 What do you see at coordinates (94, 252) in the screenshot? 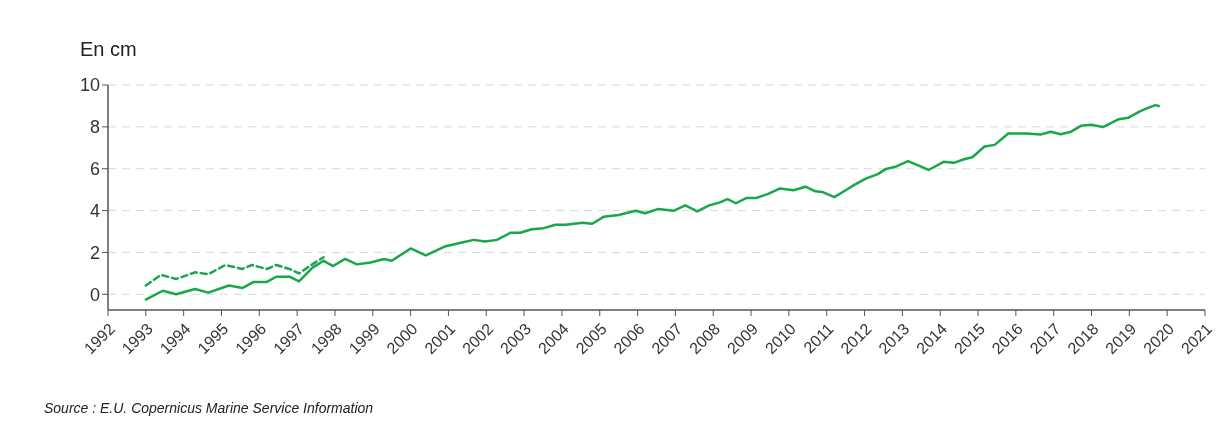
I see `y-tick-label: 2` at bounding box center [94, 252].